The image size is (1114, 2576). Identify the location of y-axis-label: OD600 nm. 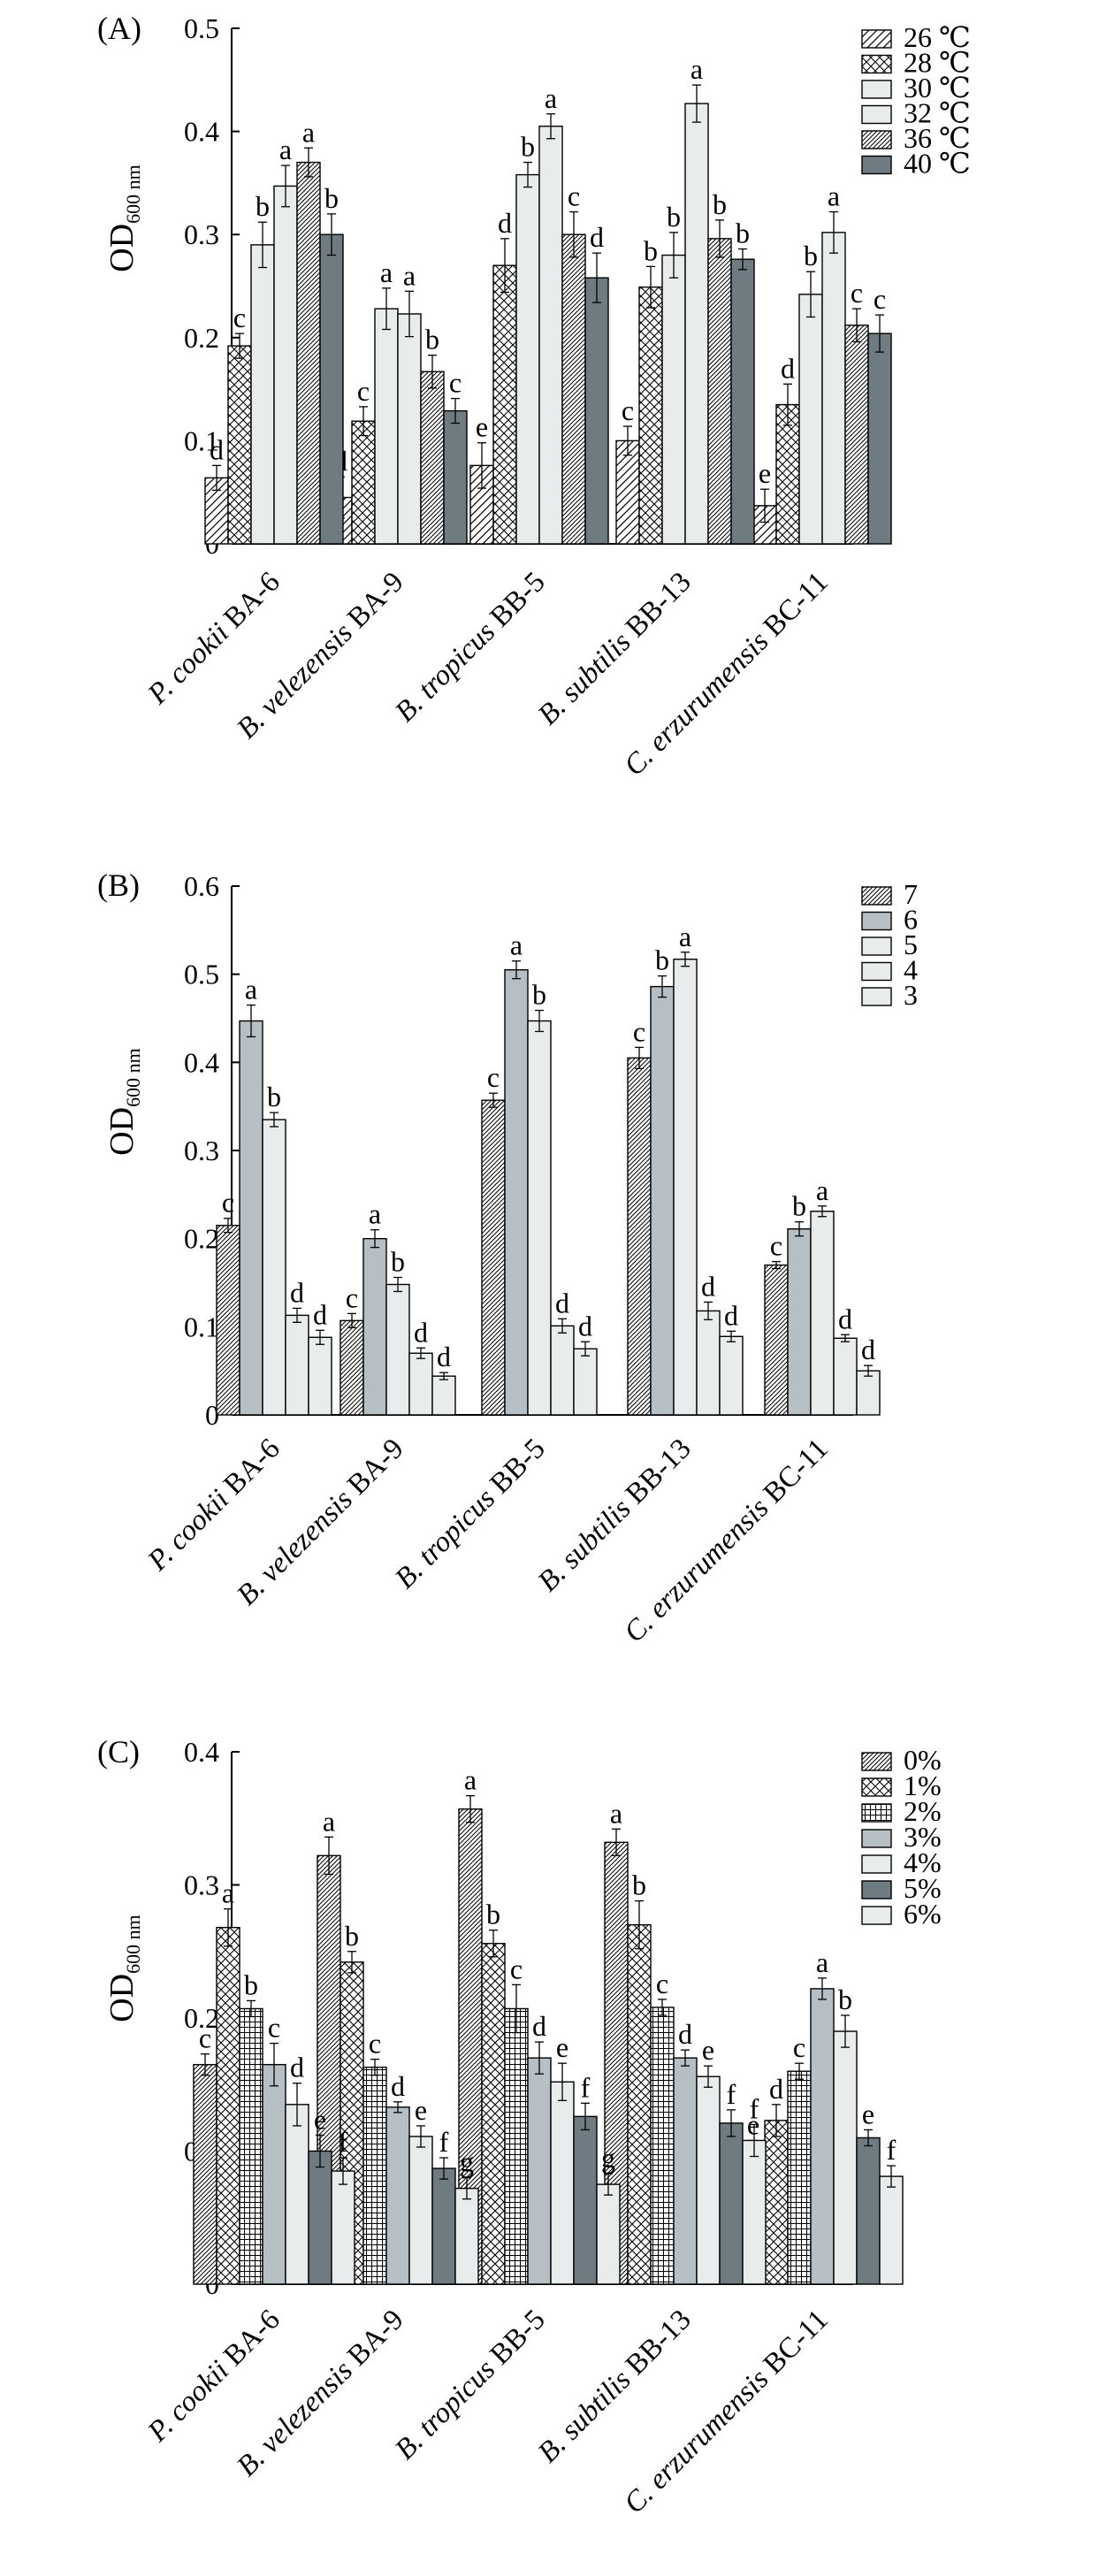
(123, 218).